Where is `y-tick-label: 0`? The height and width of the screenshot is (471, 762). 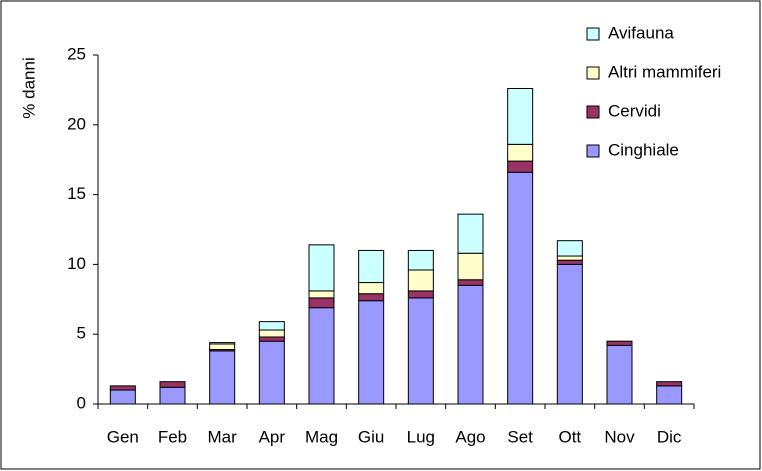 y-tick-label: 0 is located at coordinates (81, 402).